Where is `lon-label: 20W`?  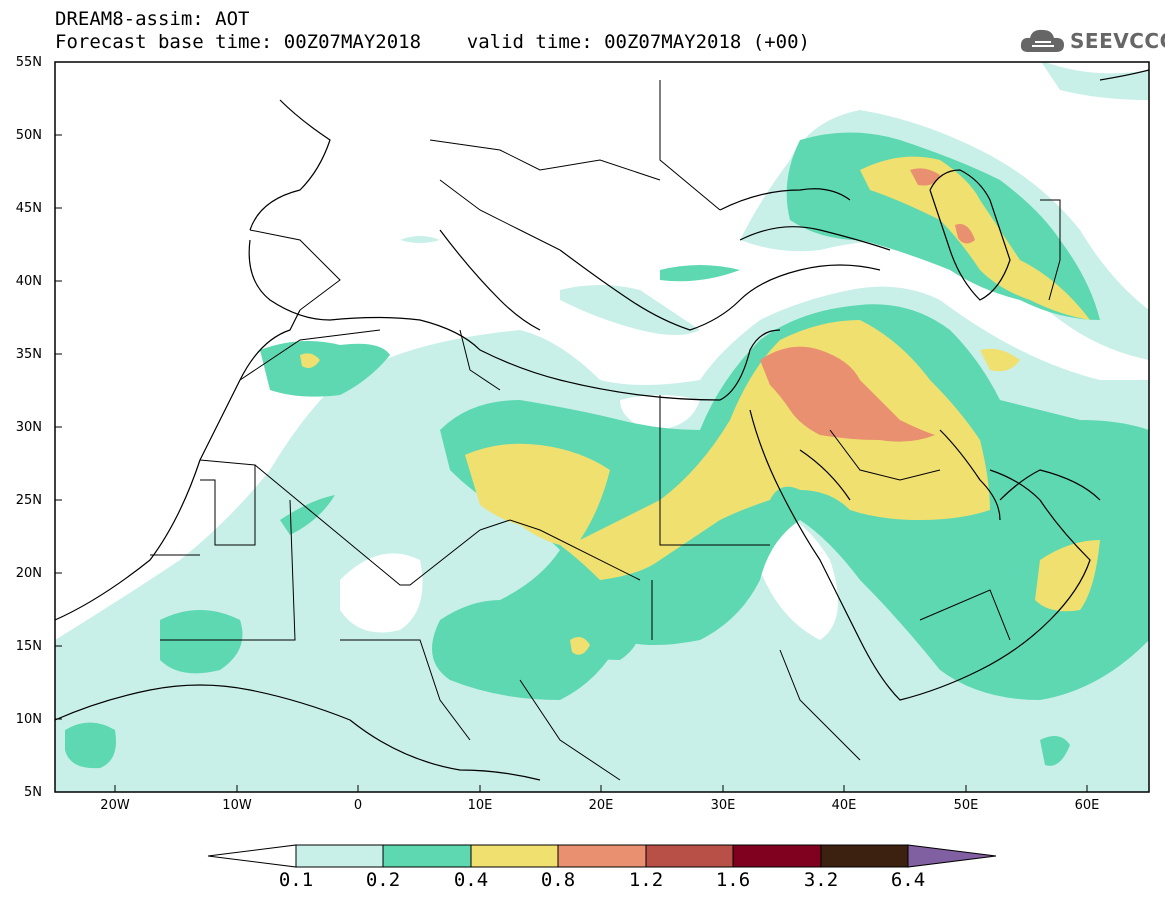
lon-label: 20W is located at coordinates (115, 805).